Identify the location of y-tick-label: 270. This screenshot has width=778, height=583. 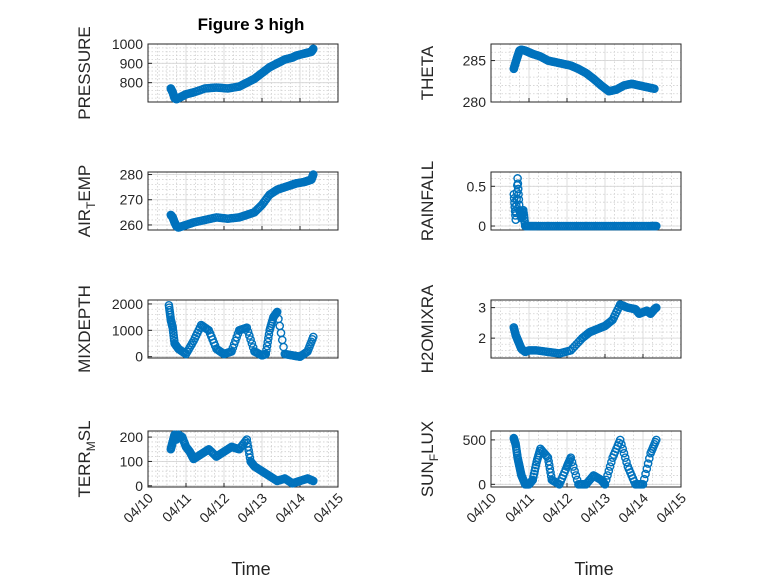
(132, 200).